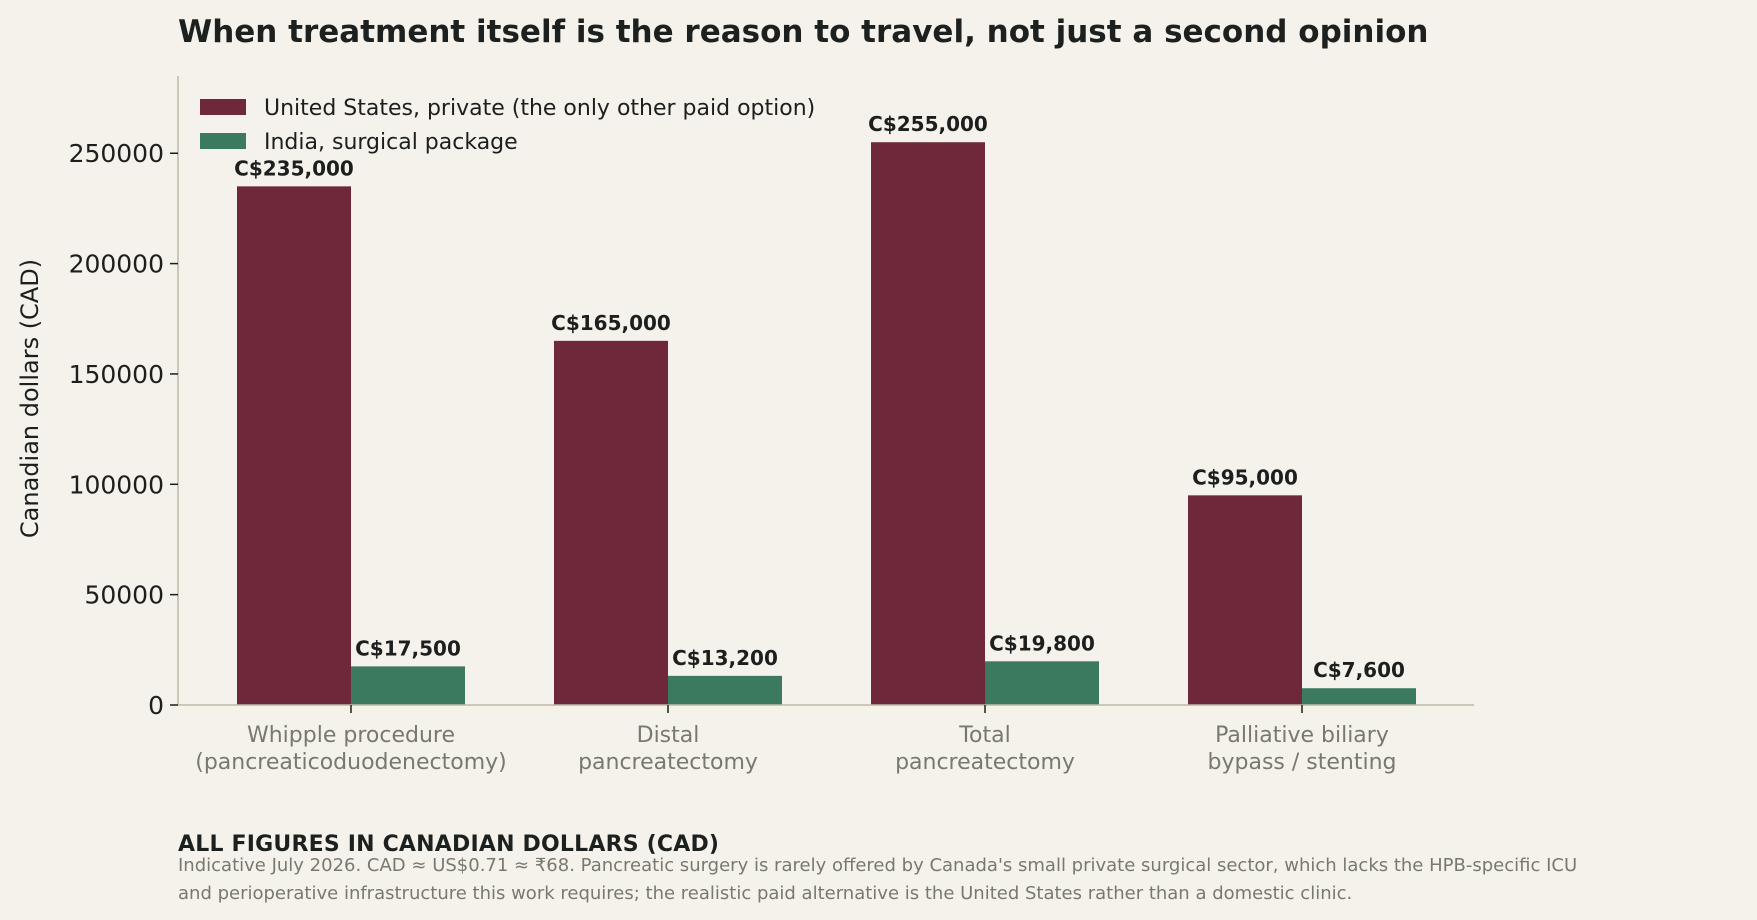 The image size is (1757, 920). What do you see at coordinates (294, 168) in the screenshot?
I see `bar-value-label: C$235,000` at bounding box center [294, 168].